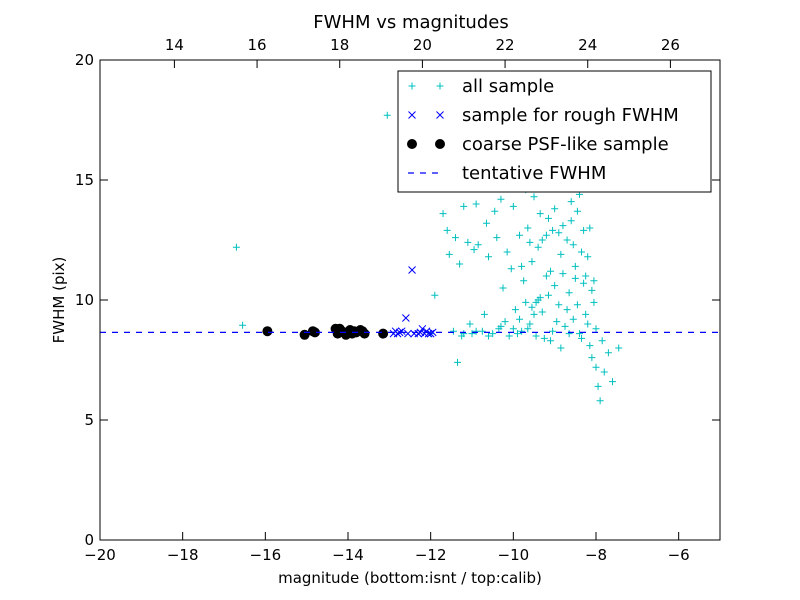  What do you see at coordinates (89, 420) in the screenshot?
I see `y-tick-label: 5` at bounding box center [89, 420].